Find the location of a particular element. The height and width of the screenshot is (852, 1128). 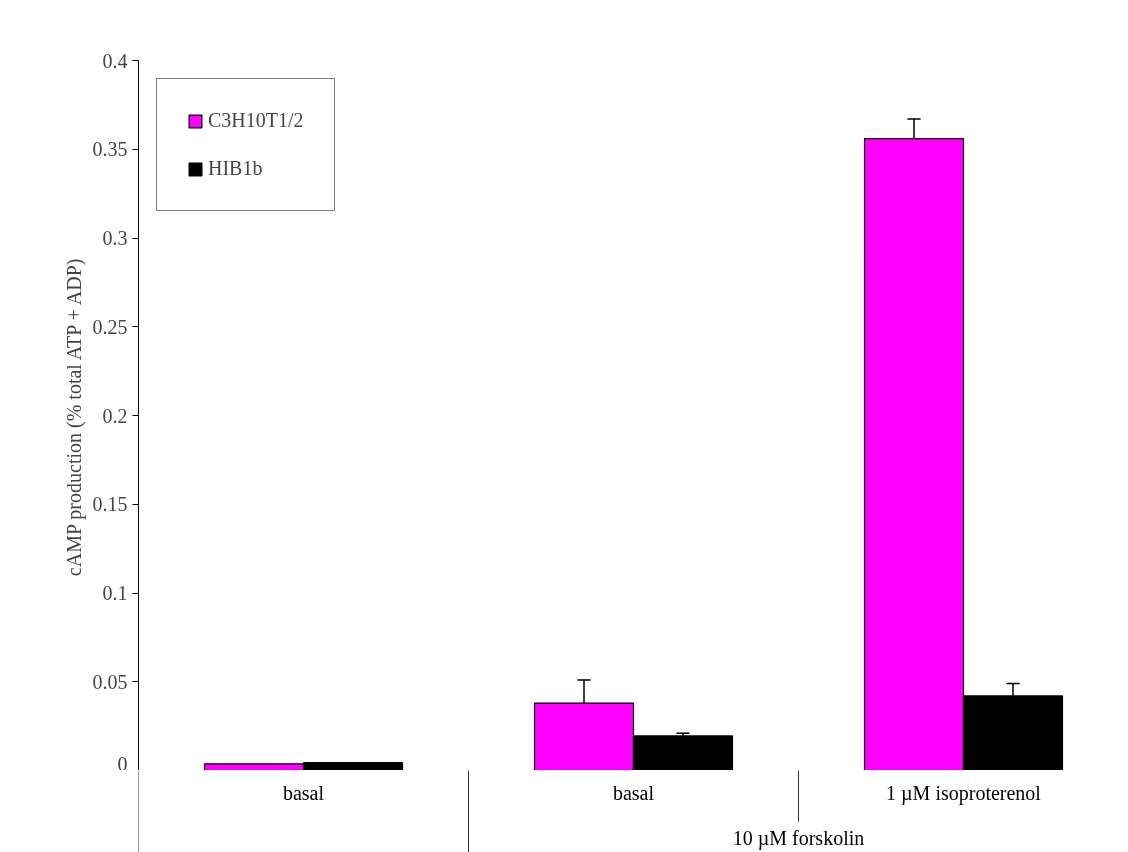

y-tick-label: 0.35 is located at coordinates (110, 149).